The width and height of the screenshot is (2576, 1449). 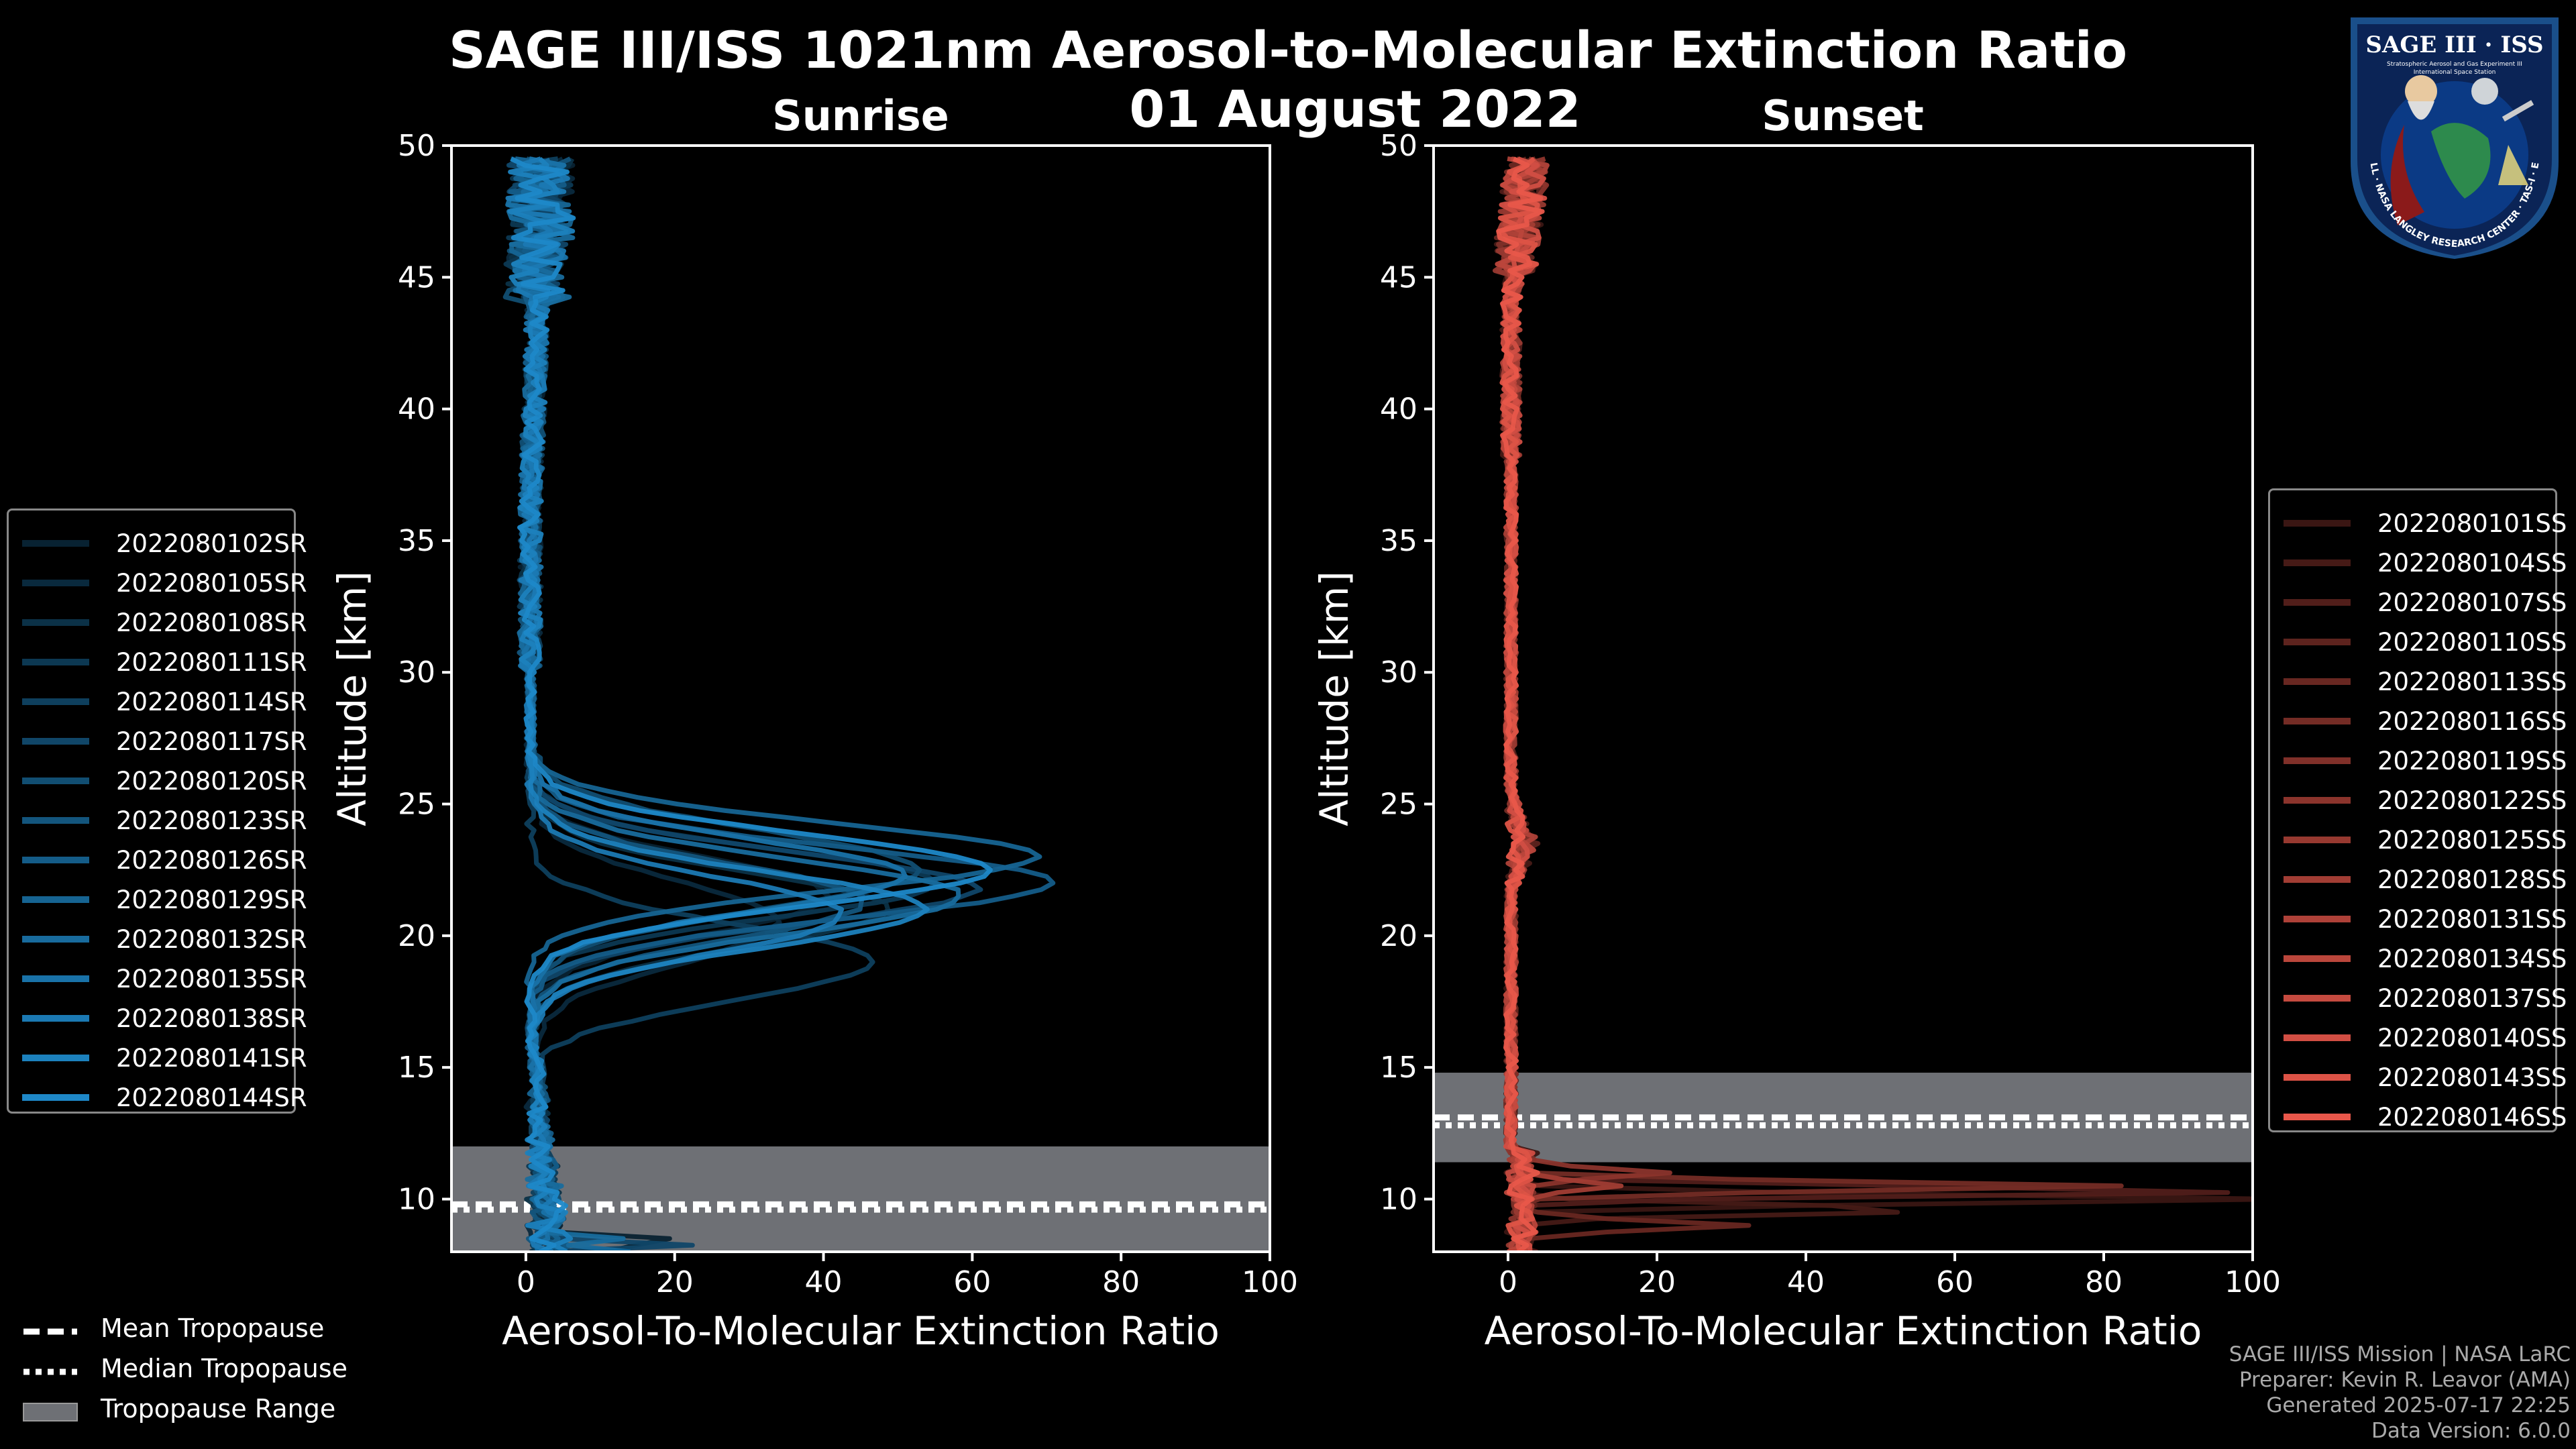 What do you see at coordinates (2472, 840) in the screenshot?
I see `legend-label: 2022080125SS` at bounding box center [2472, 840].